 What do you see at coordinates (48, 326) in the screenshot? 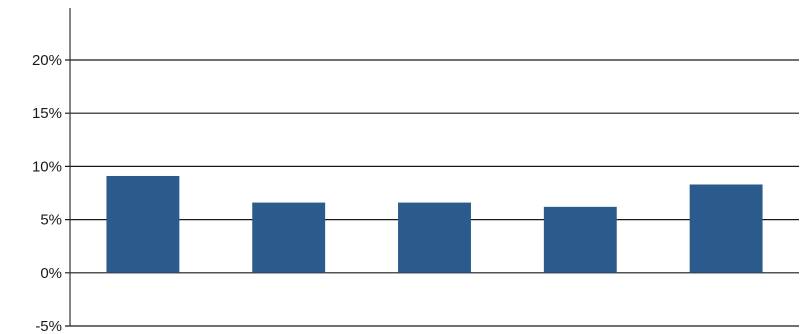
I see `y-tick-label: -5%` at bounding box center [48, 326].